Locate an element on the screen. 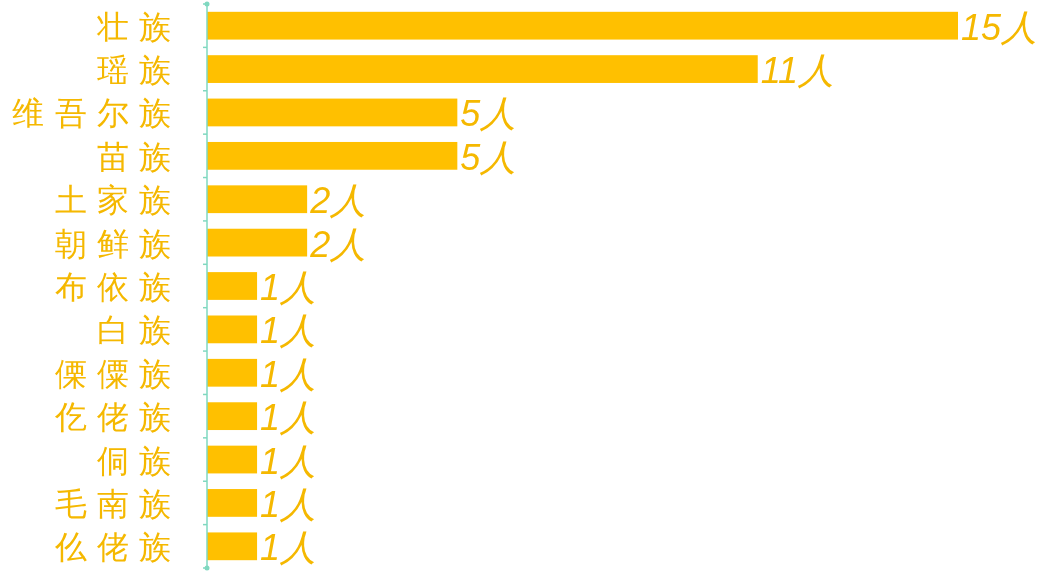  y-tick-label: 白 族 is located at coordinates (133, 330).